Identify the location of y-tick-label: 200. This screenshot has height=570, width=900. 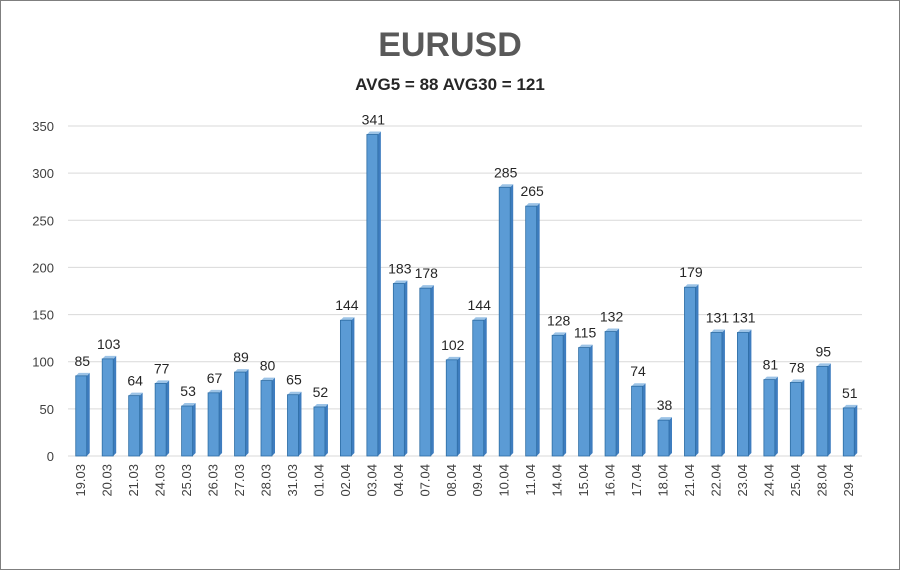
(43, 267).